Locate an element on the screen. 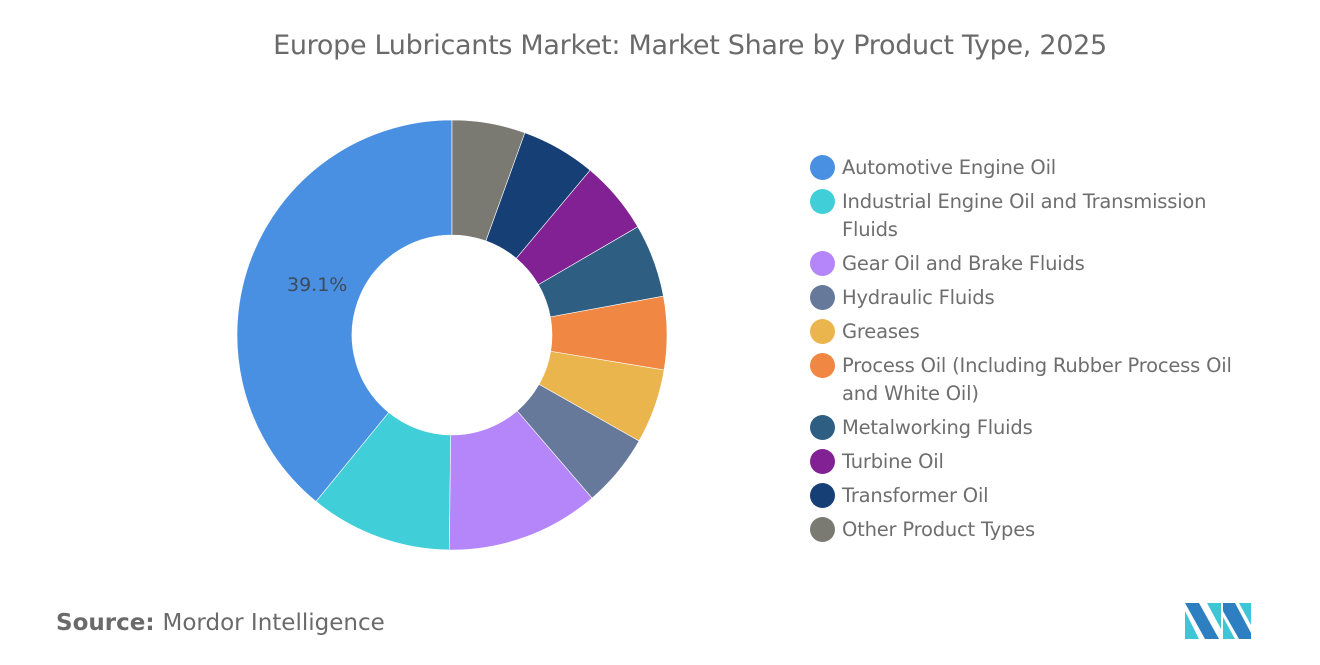 This screenshot has width=1320, height=665. donut-slice-transformer-oil is located at coordinates (538, 195).